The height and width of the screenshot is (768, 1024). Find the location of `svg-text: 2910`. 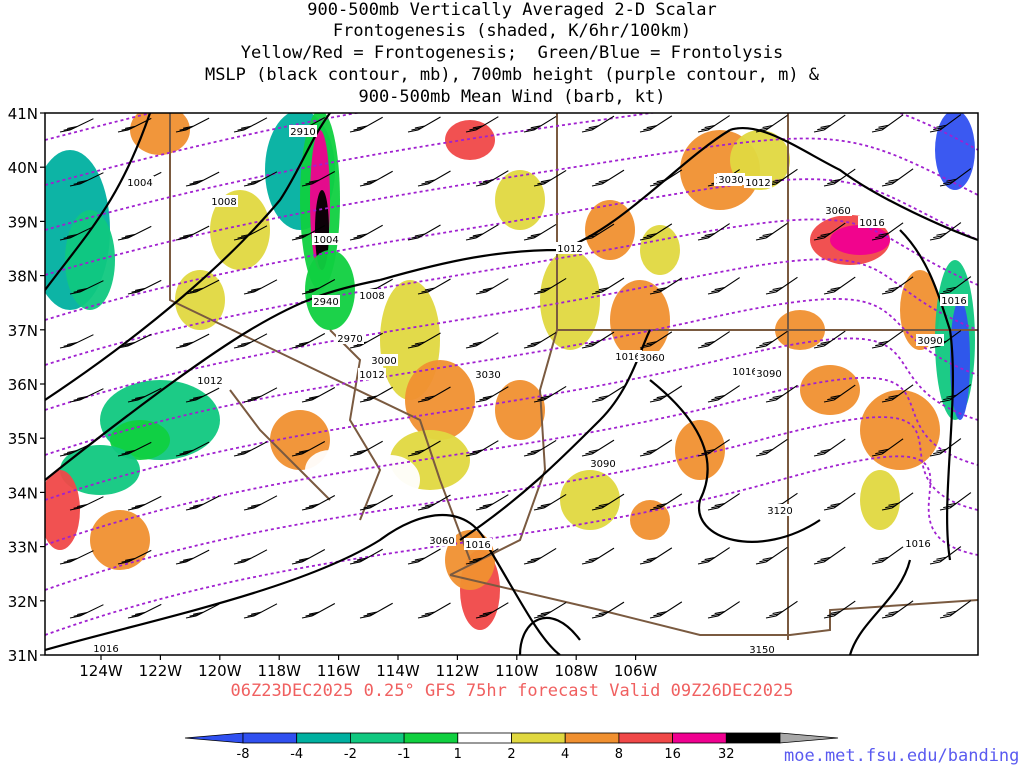

svg-text: 2910 is located at coordinates (302, 132).